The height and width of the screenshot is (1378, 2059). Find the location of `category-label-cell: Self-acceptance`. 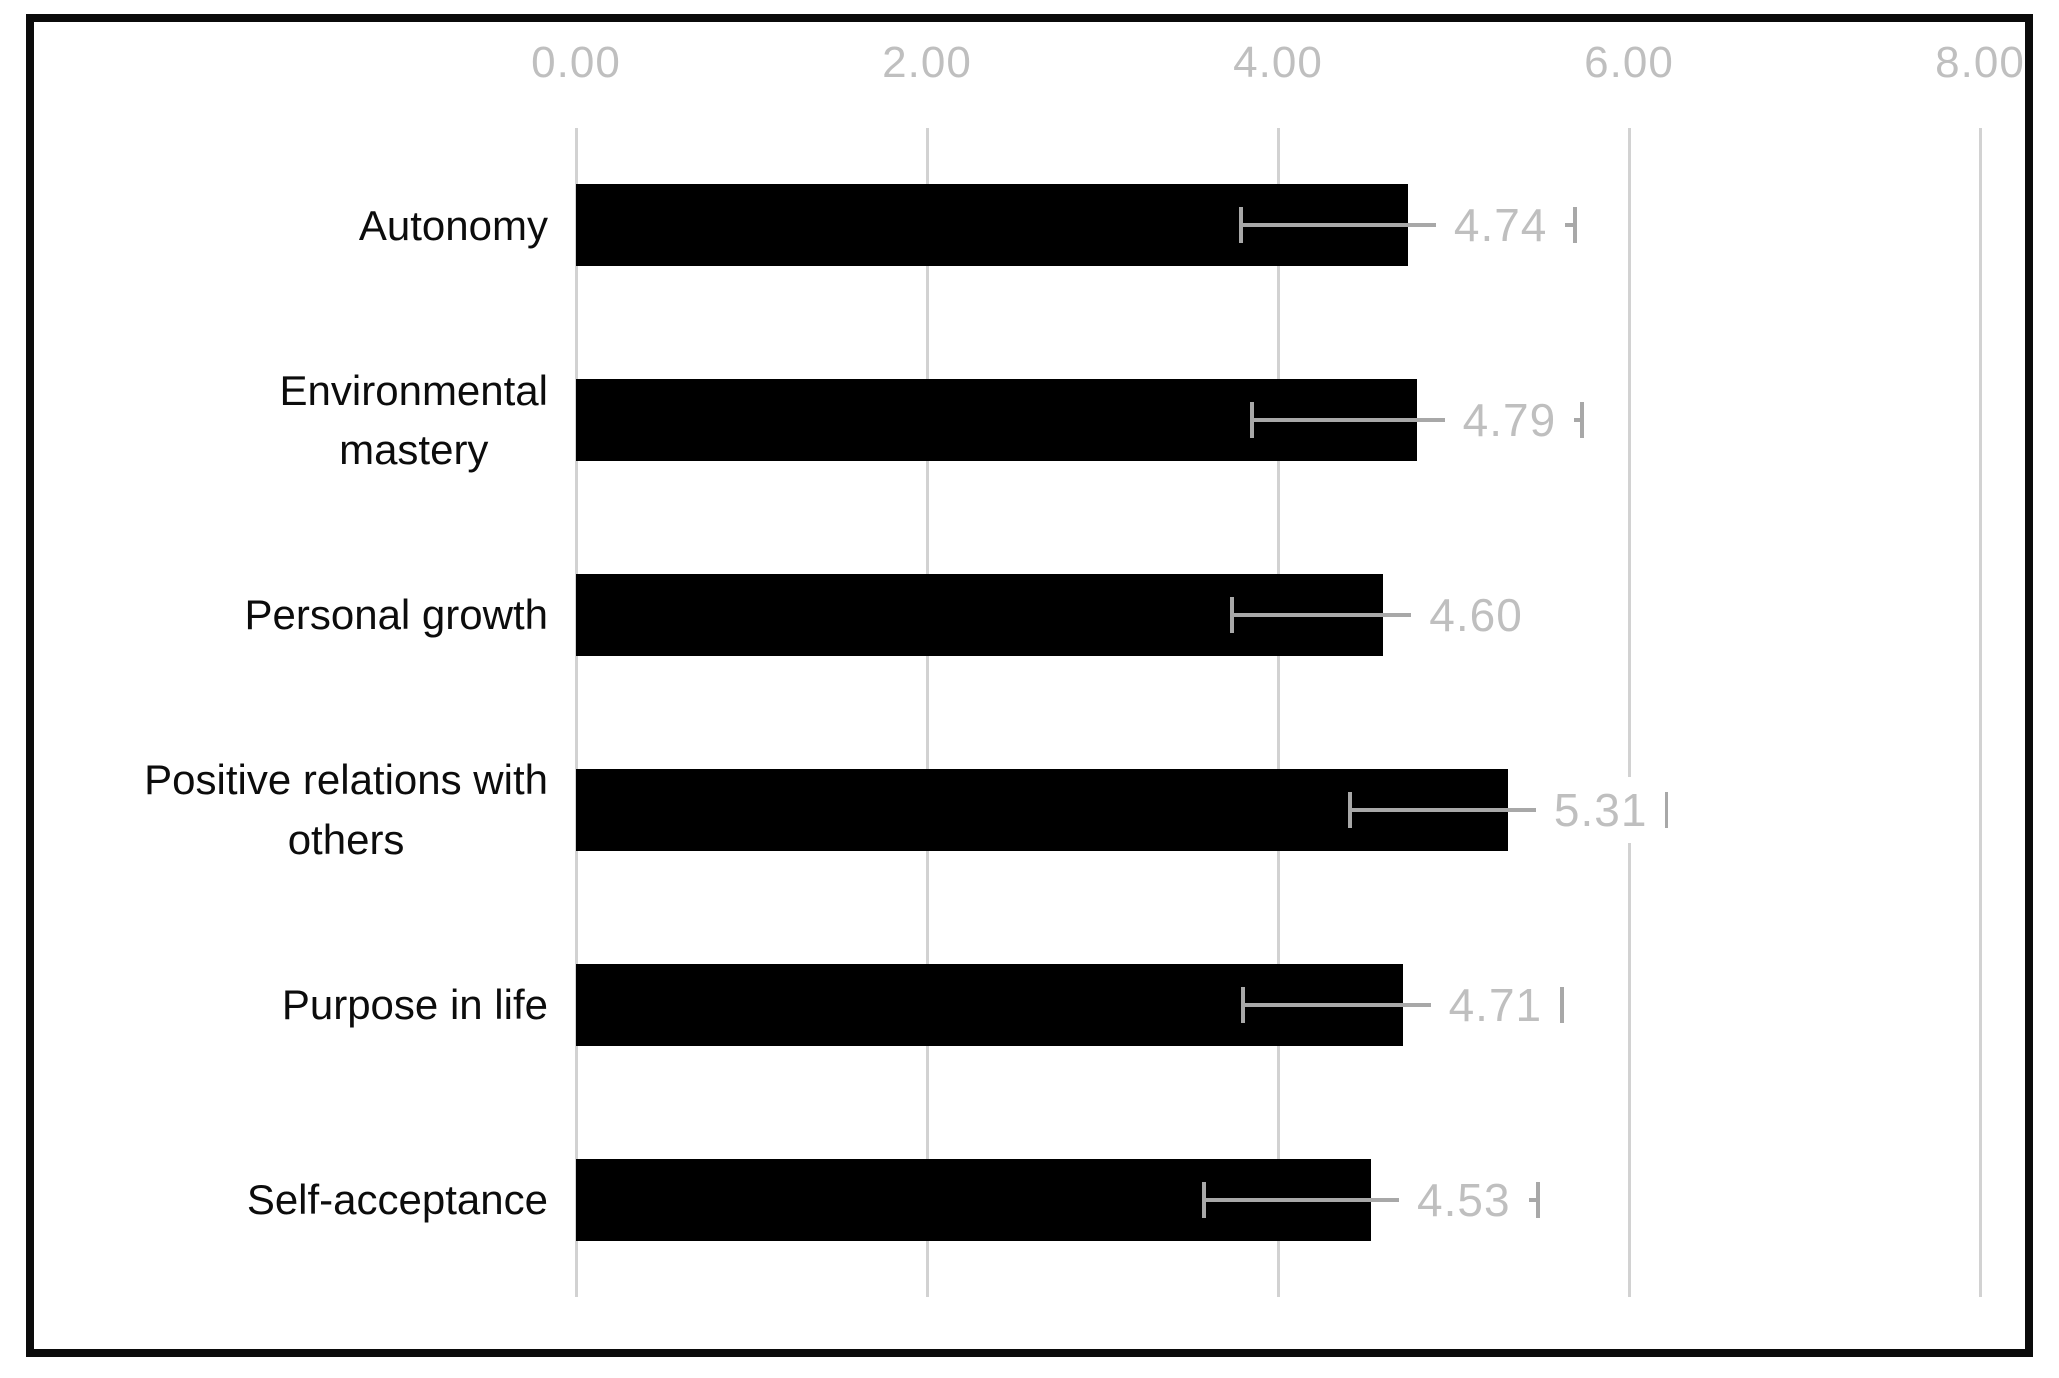

category-label-cell: Self-acceptance is located at coordinates (291, 1199).